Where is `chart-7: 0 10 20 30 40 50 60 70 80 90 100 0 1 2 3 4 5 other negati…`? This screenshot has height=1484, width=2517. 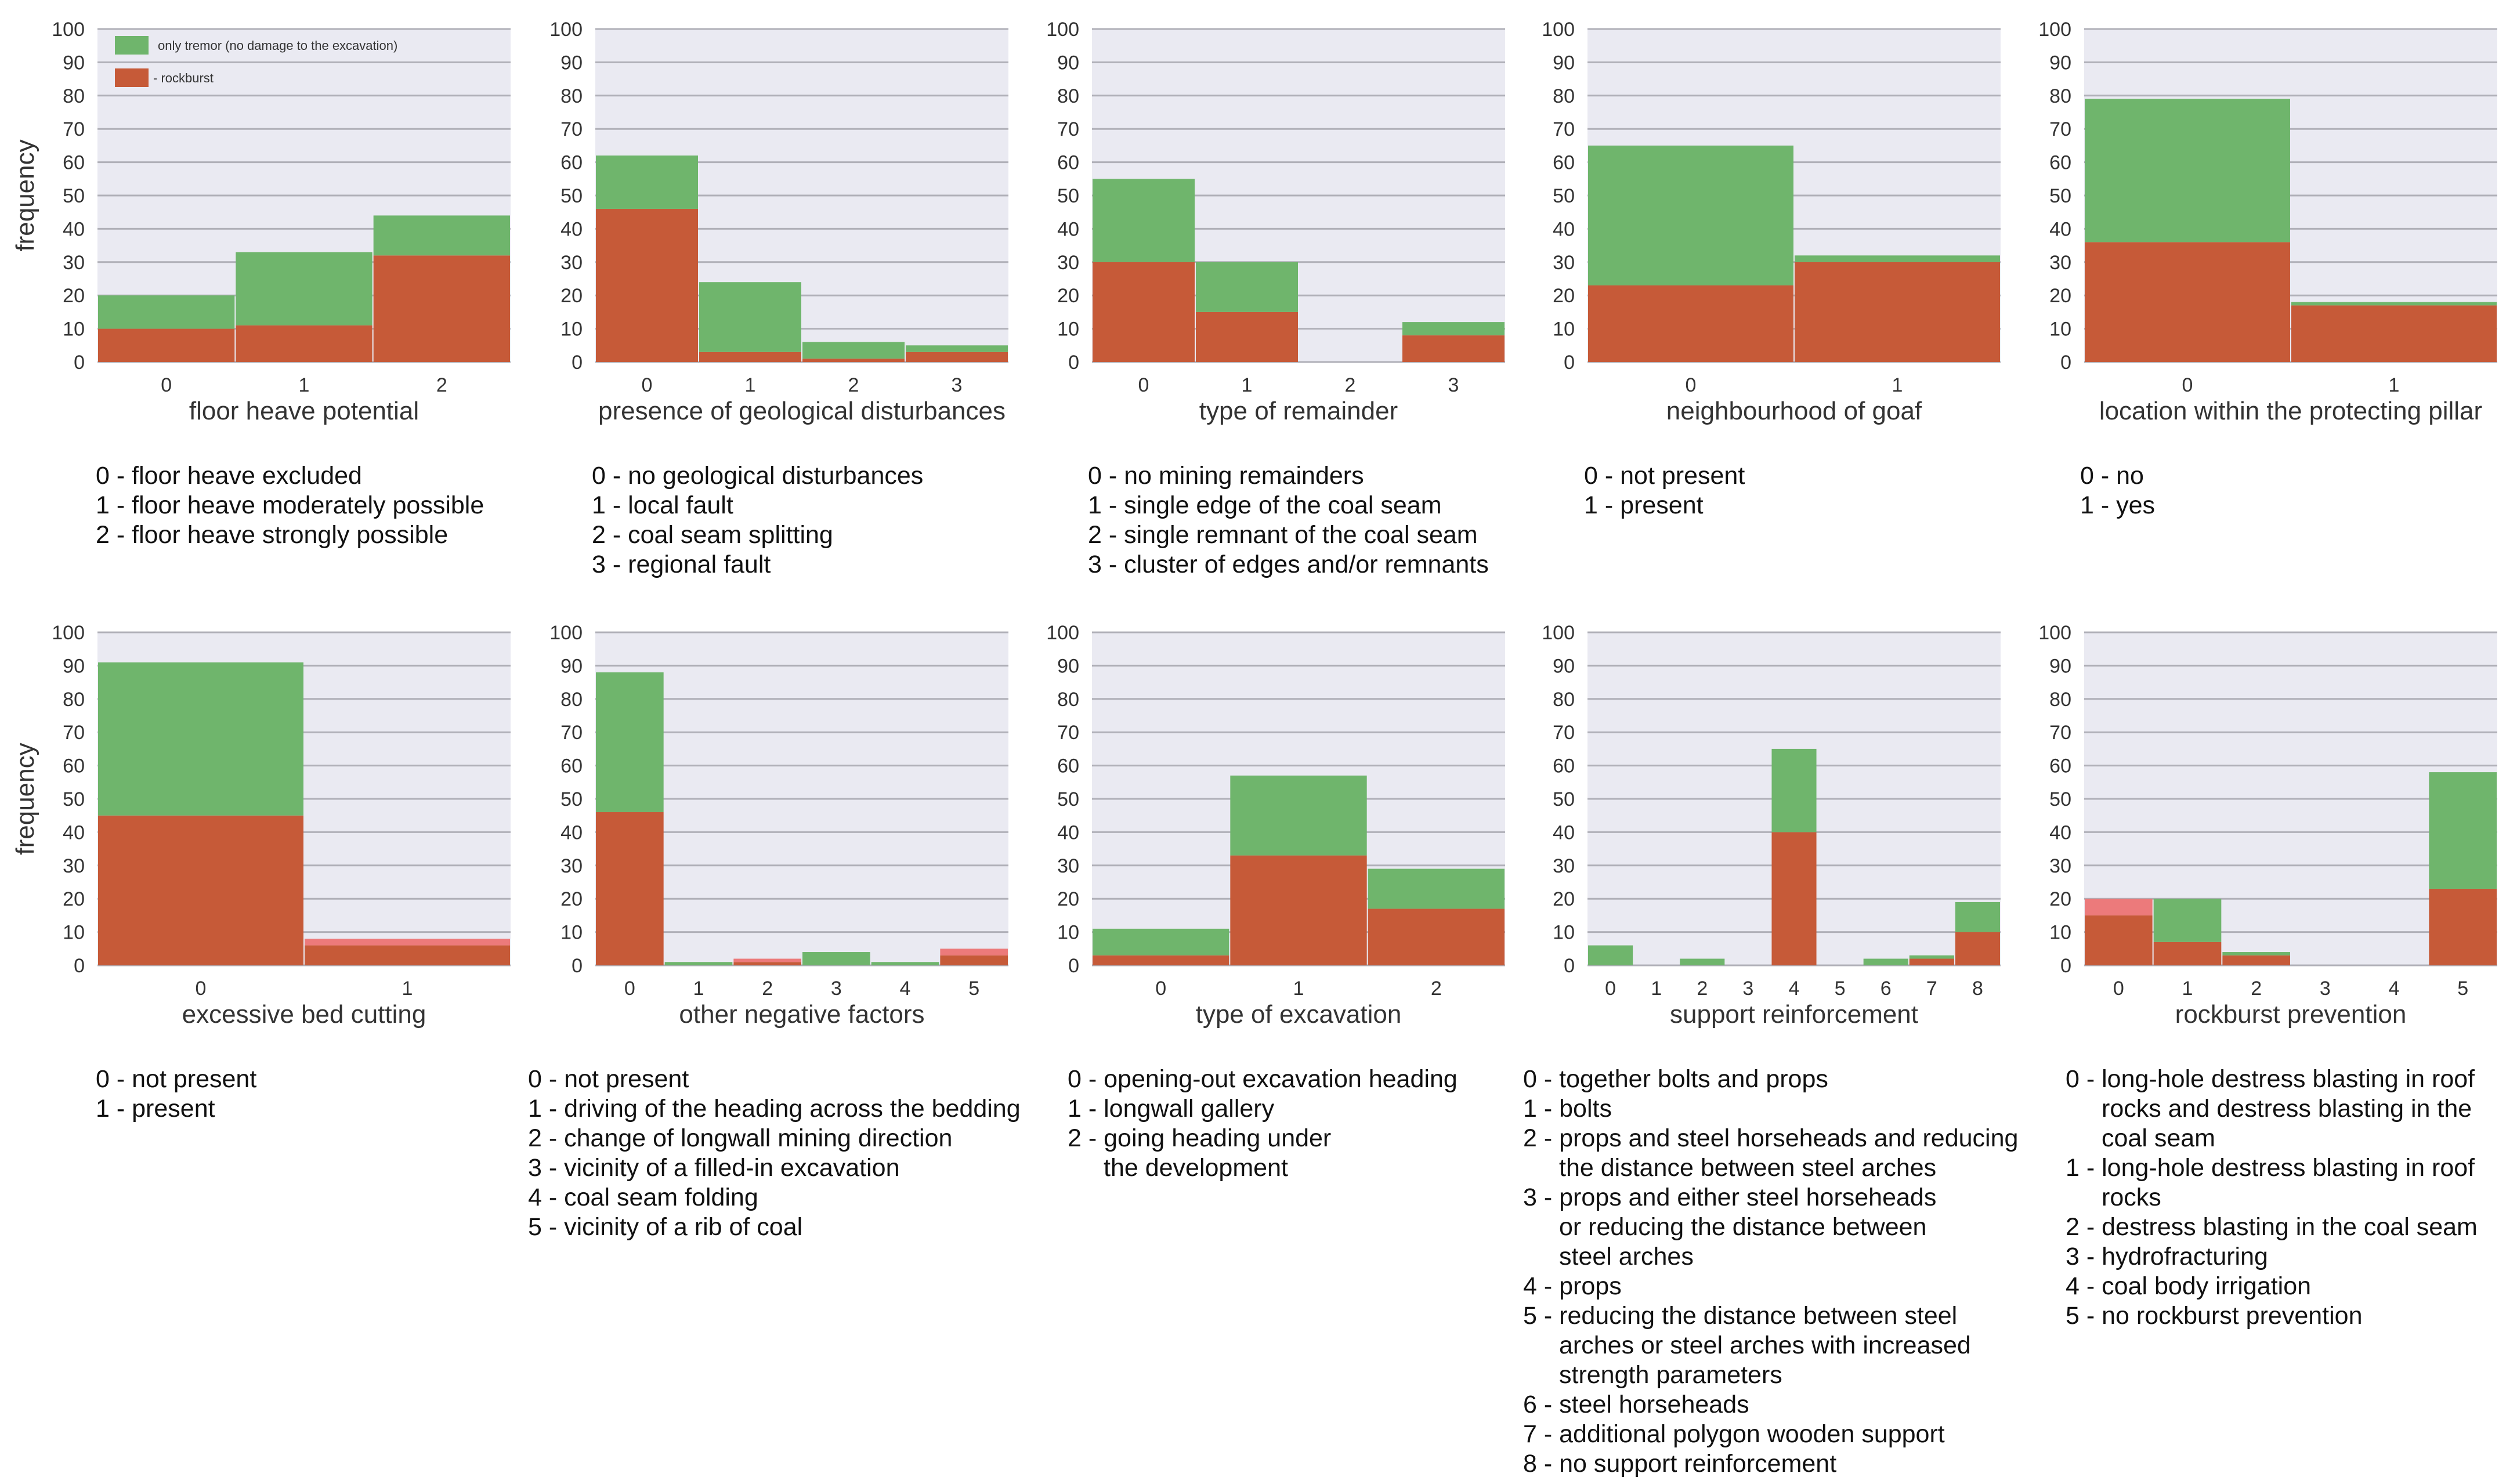
chart-7: 0 10 20 30 40 50 60 70 80 90 100 0 1 2 3 4 5 other negati… is located at coordinates (778, 825).